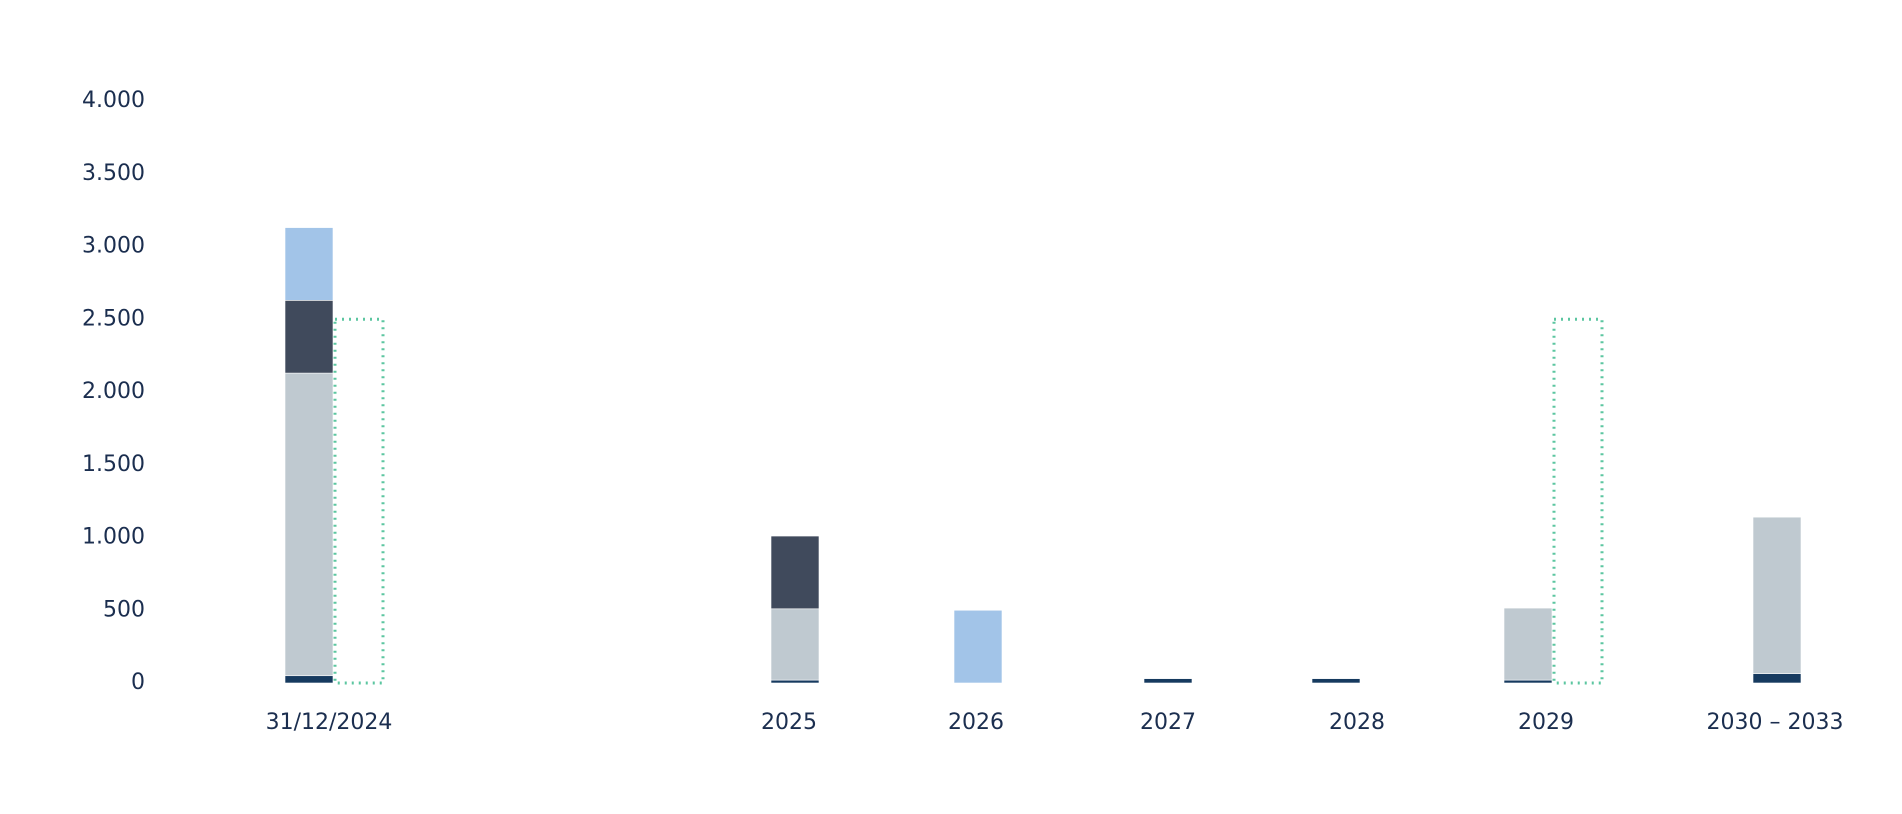 This screenshot has height=814, width=1902. I want to click on y-tick-label: 4.000, so click(113, 100).